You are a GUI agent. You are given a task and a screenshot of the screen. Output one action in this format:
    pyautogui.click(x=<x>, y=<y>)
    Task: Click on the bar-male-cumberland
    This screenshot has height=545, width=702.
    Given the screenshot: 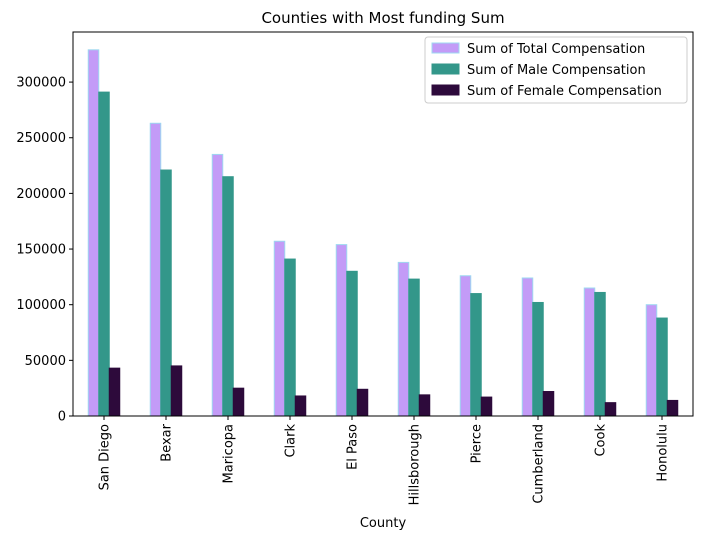 What is the action you would take?
    pyautogui.click(x=538, y=359)
    